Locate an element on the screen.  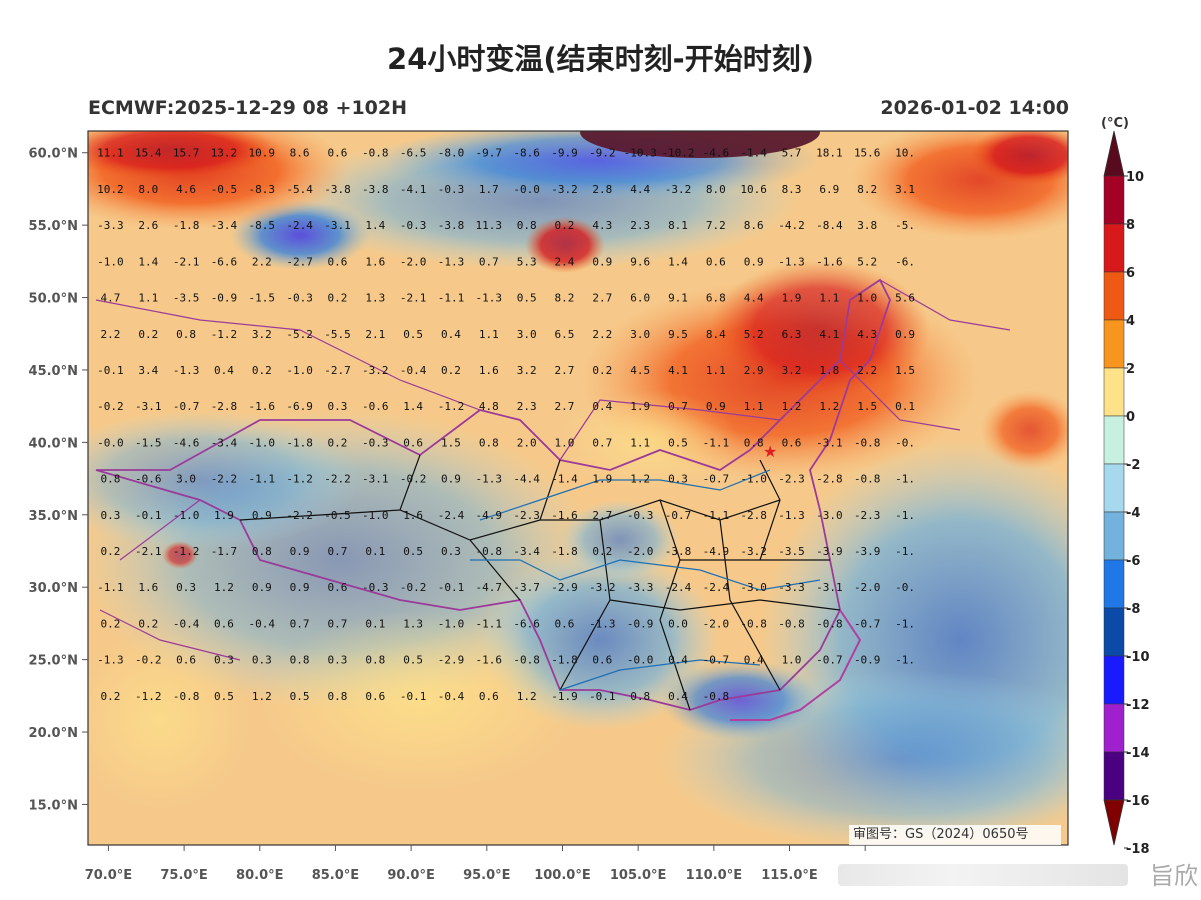
grid-value: 0.7 is located at coordinates (602, 442).